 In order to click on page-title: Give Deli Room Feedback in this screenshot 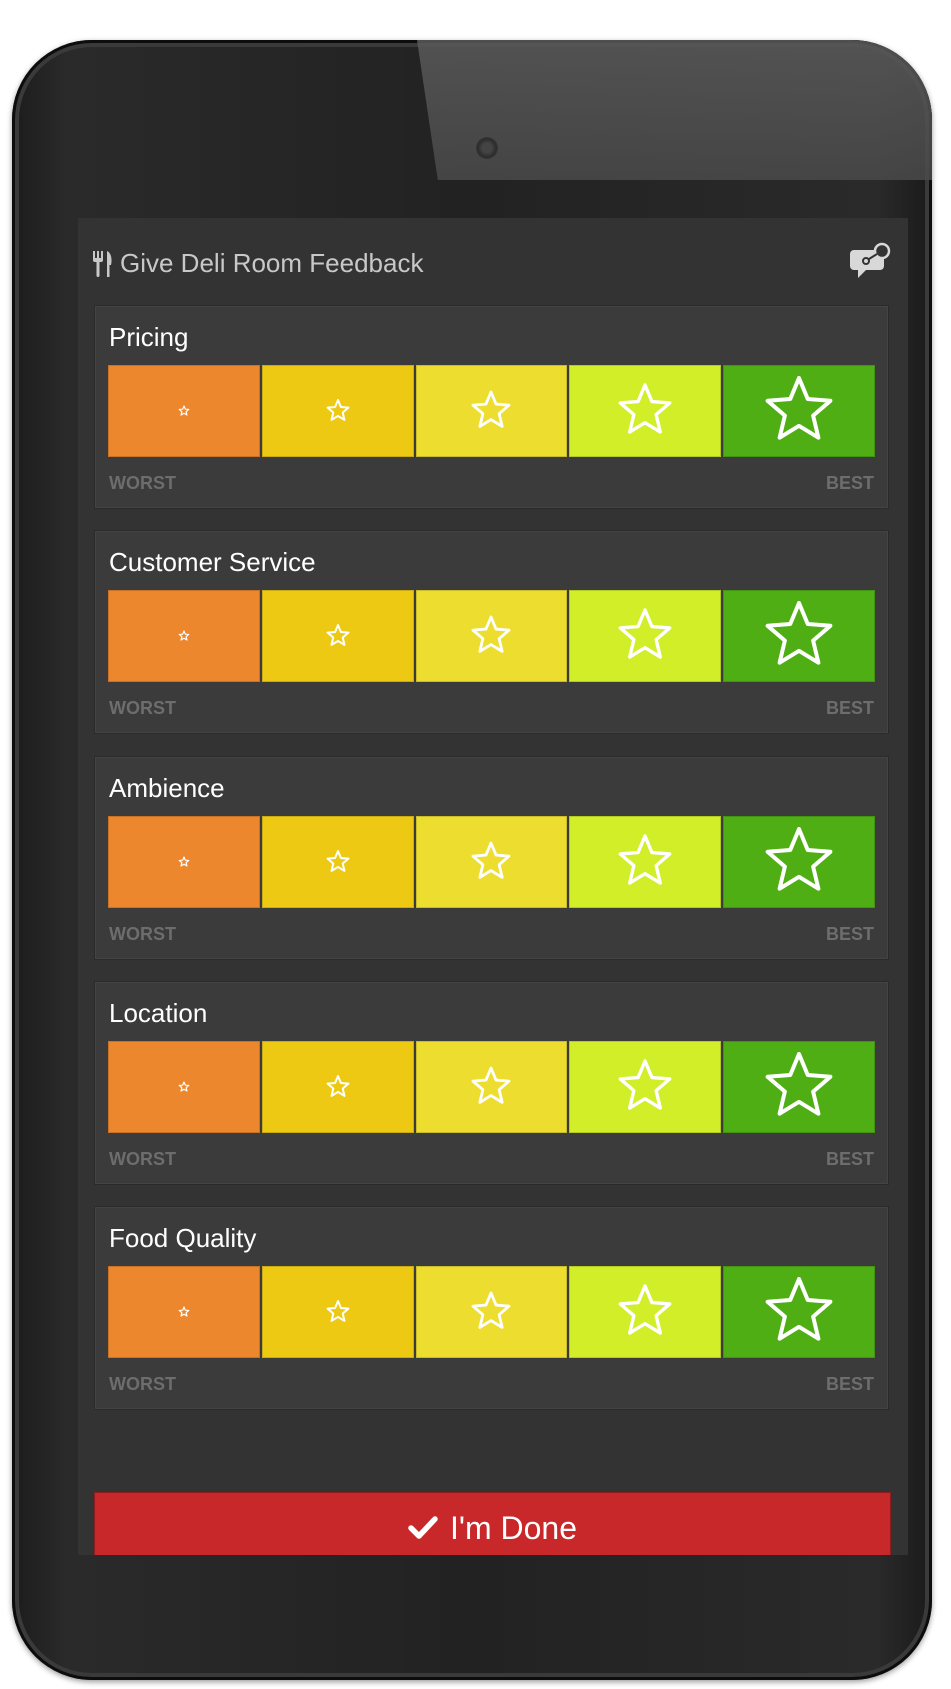, I will do `click(257, 263)`.